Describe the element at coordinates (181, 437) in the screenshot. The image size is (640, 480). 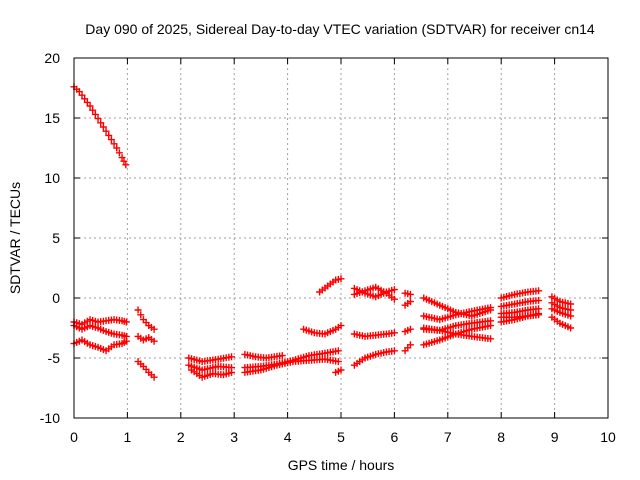
I see `x-tick-label: 2` at that location.